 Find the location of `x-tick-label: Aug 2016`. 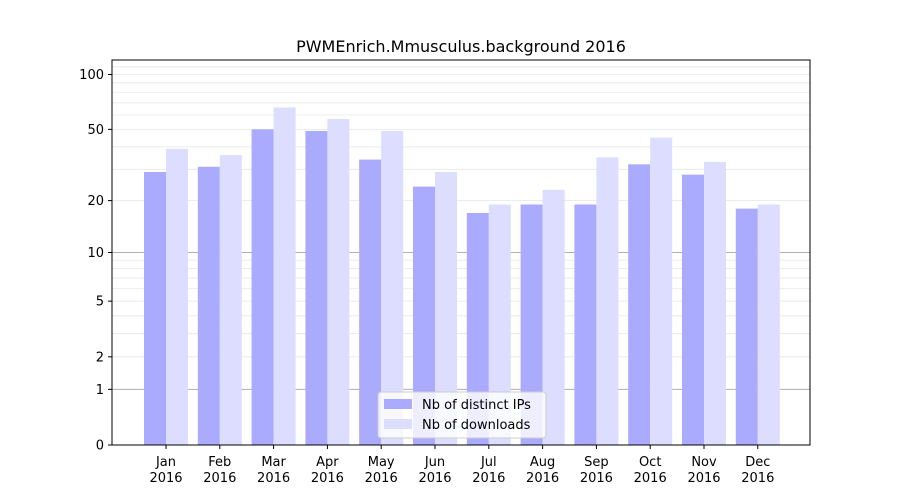

x-tick-label: Aug 2016 is located at coordinates (542, 470).